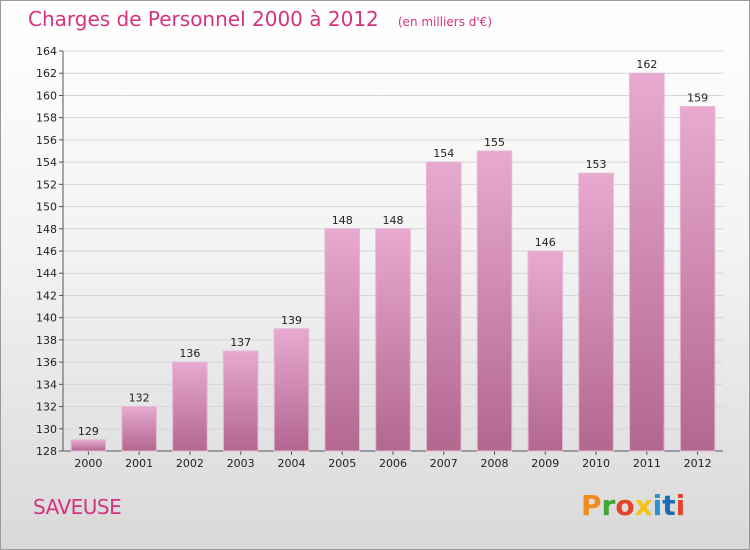  Describe the element at coordinates (291, 463) in the screenshot. I see `x-tick-label: 2004` at that location.